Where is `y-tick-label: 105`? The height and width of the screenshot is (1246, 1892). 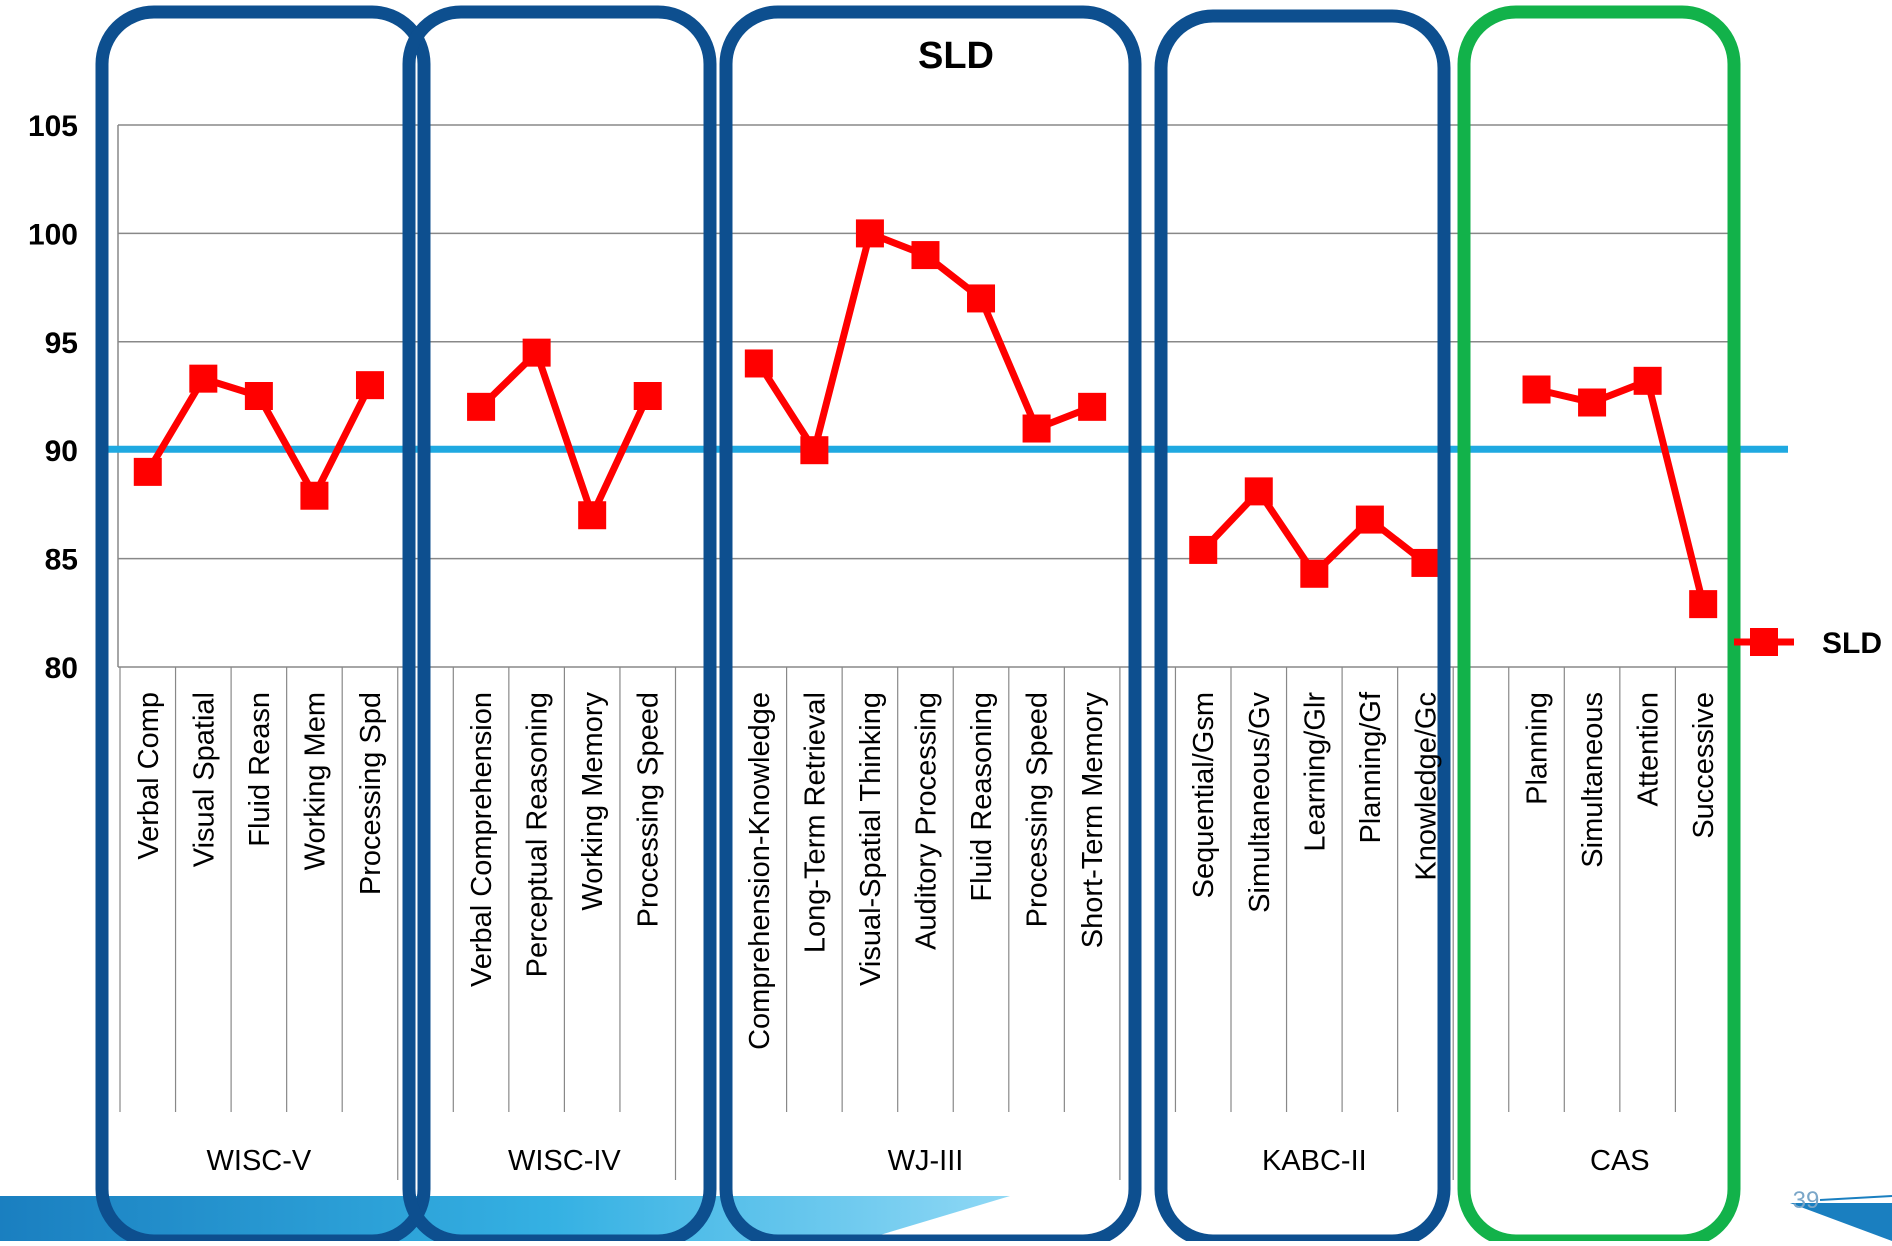
y-tick-label: 105 is located at coordinates (53, 126).